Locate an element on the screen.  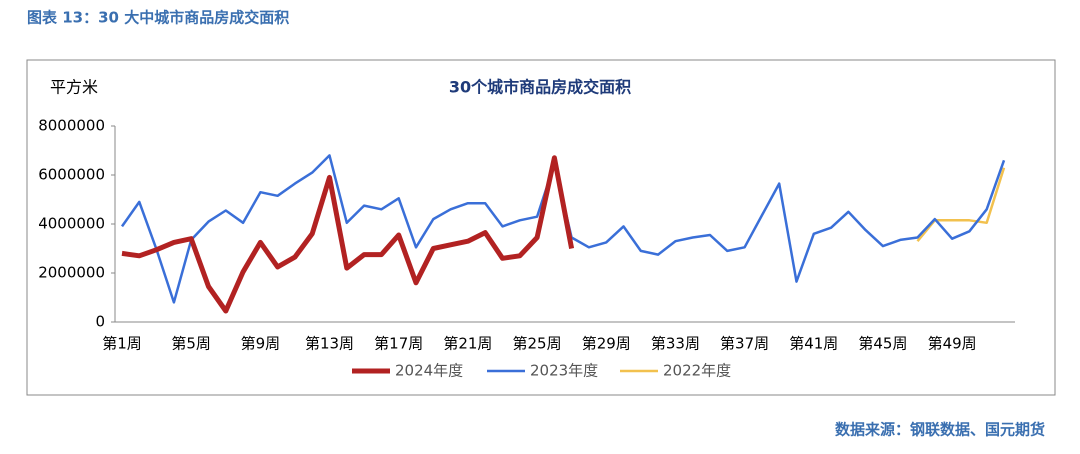
legend-label: 2024年度 is located at coordinates (429, 371).